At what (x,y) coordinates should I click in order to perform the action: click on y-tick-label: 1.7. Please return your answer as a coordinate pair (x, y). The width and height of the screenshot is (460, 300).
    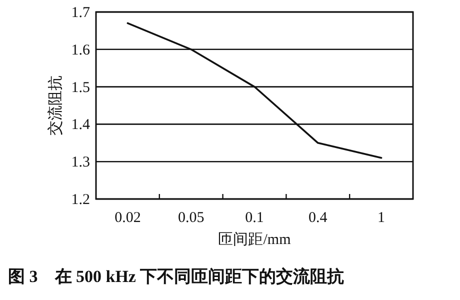
    Looking at the image, I should click on (80, 13).